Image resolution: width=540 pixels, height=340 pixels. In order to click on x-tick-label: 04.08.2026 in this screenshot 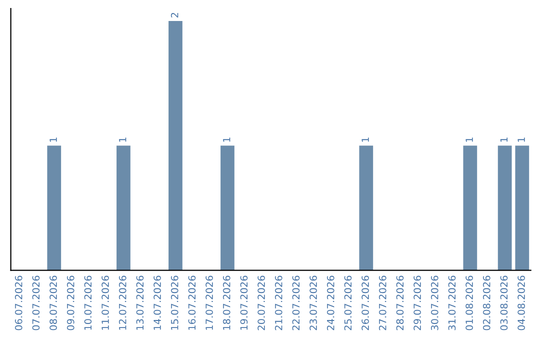, I will do `click(521, 303)`.